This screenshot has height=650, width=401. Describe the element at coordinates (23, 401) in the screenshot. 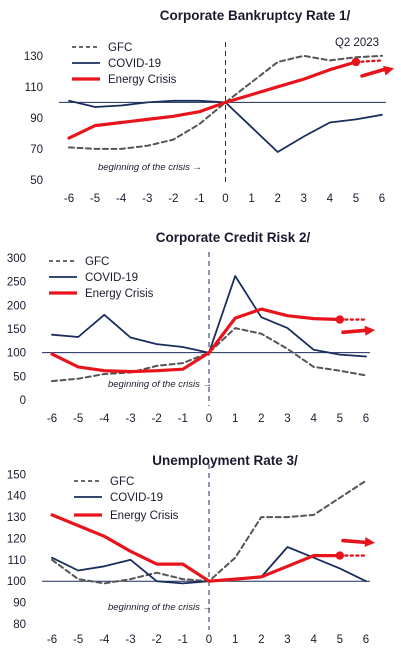

I see `y-tick-label: 0` at that location.